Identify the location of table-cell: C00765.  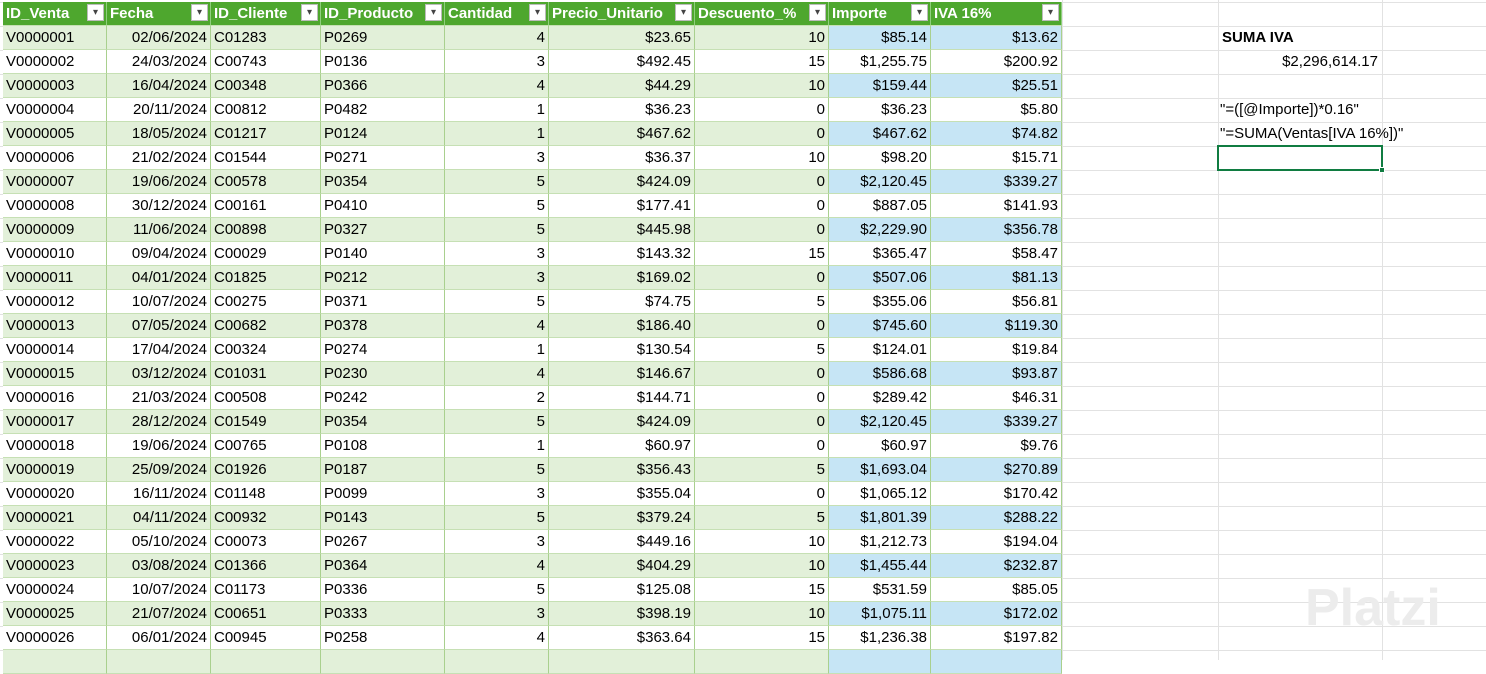
(266, 446).